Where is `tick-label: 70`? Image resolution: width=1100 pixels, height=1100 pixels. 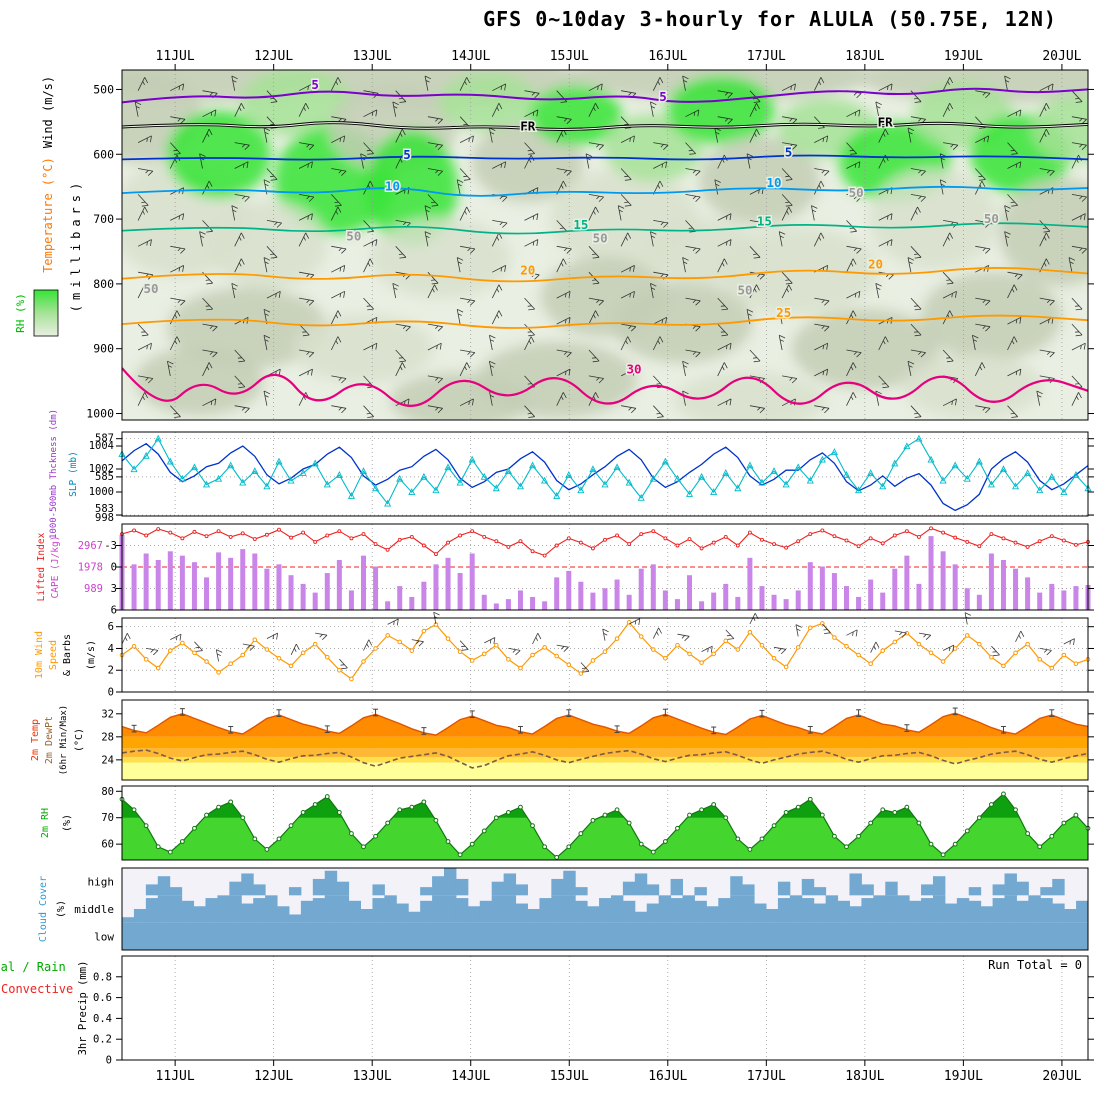 tick-label: 70 is located at coordinates (107, 818).